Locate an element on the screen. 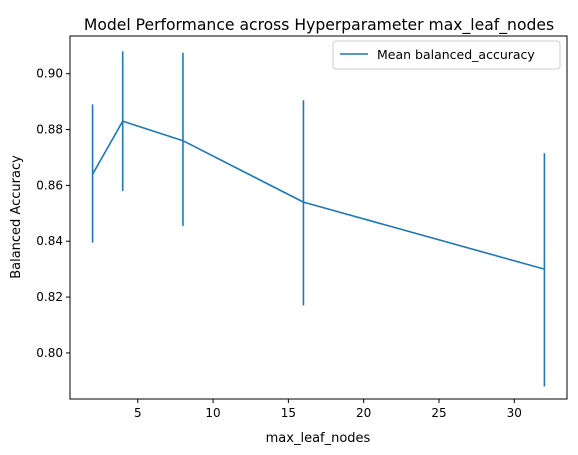  y-tick-label: 0.82 is located at coordinates (49, 297).